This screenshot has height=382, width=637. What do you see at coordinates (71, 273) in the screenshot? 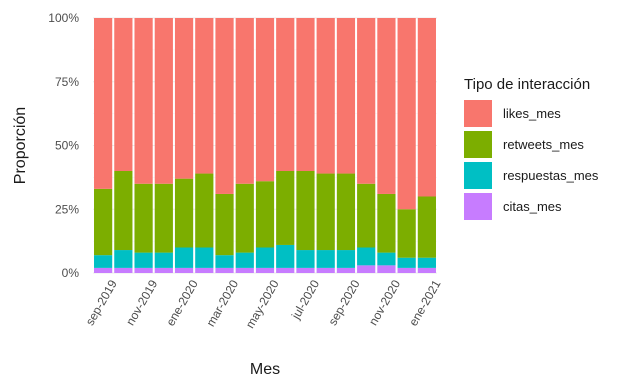
I see `y-tick-label: 0%` at bounding box center [71, 273].